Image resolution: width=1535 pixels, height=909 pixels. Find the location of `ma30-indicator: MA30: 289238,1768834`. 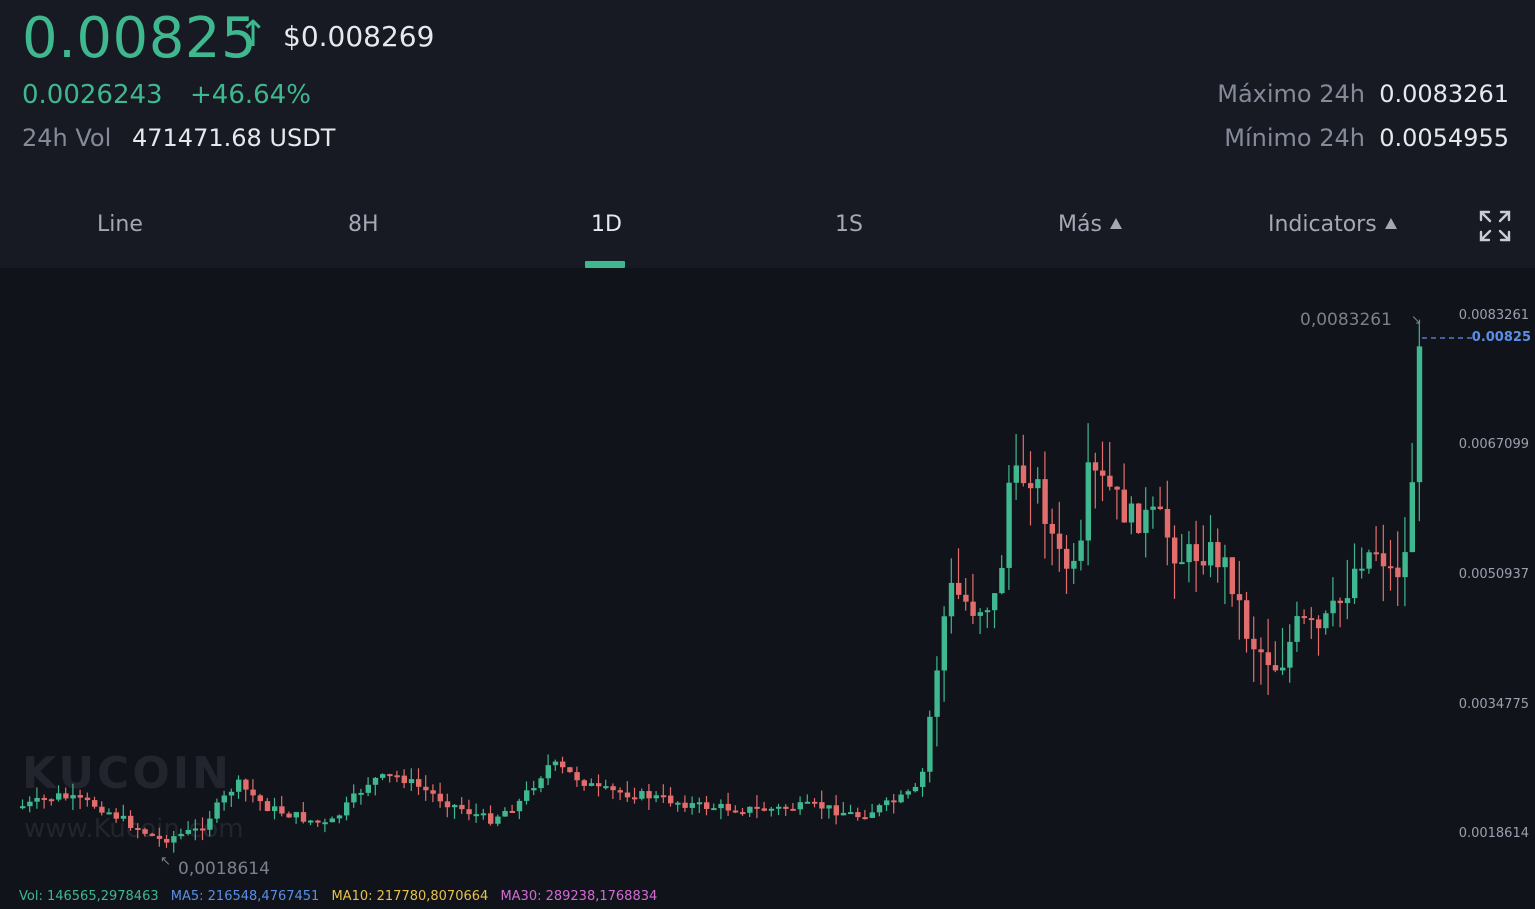

ma30-indicator: MA30: 289238,1768834 is located at coordinates (579, 896).